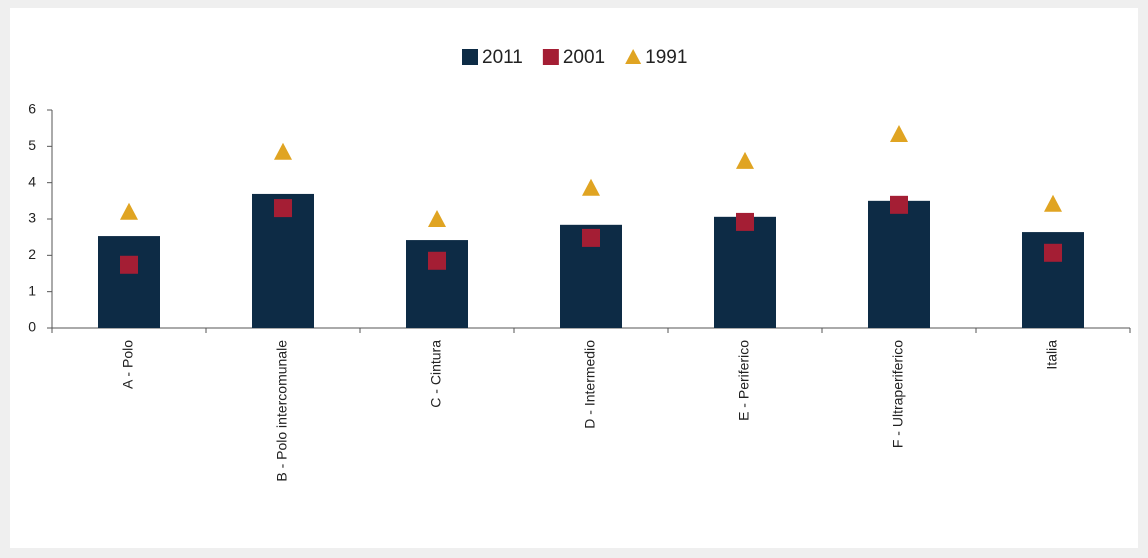 This screenshot has height=558, width=1148. What do you see at coordinates (32, 218) in the screenshot?
I see `y-tick-label: 3` at bounding box center [32, 218].